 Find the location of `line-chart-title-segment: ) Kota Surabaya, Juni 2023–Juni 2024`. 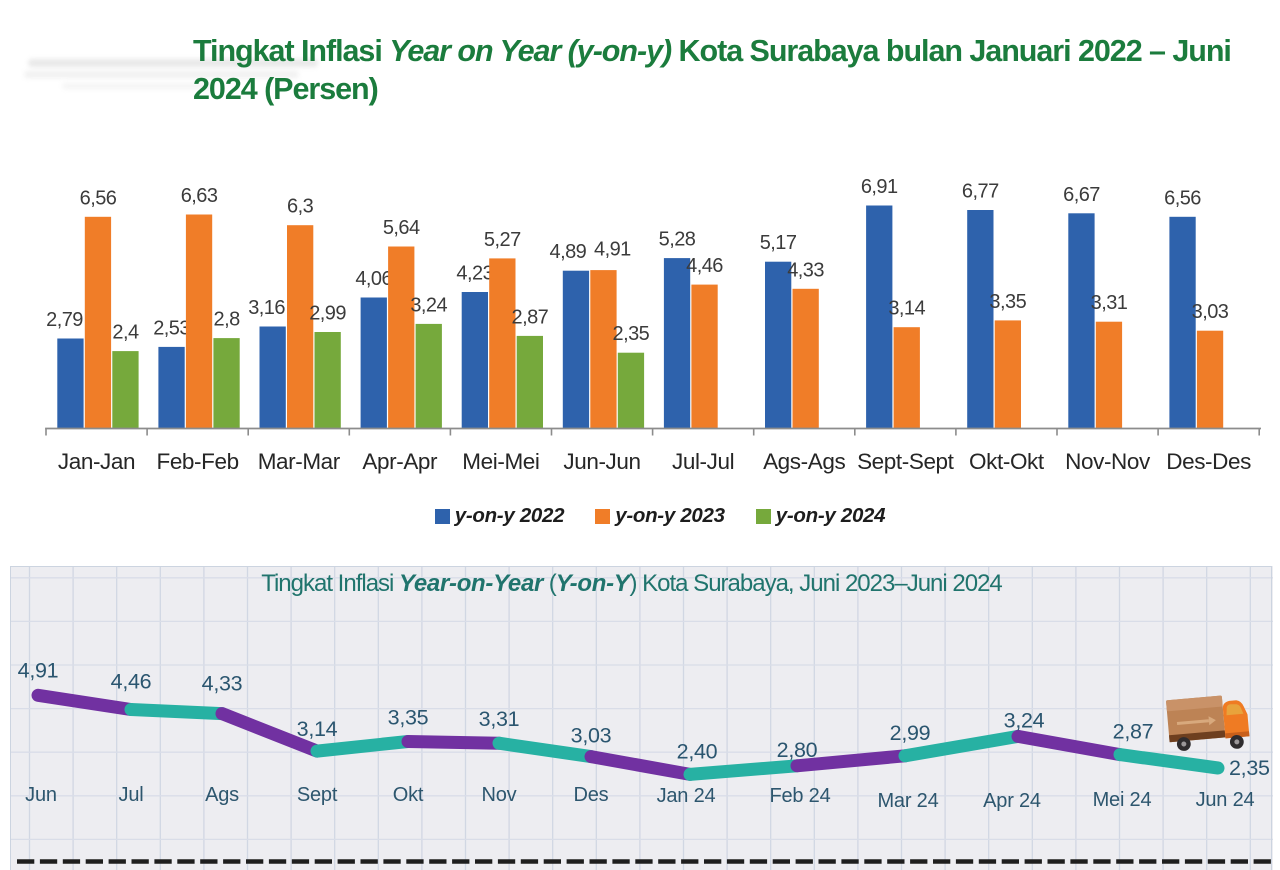

line-chart-title-segment: ) Kota Surabaya, Juni 2023–Juni 2024 is located at coordinates (815, 583).